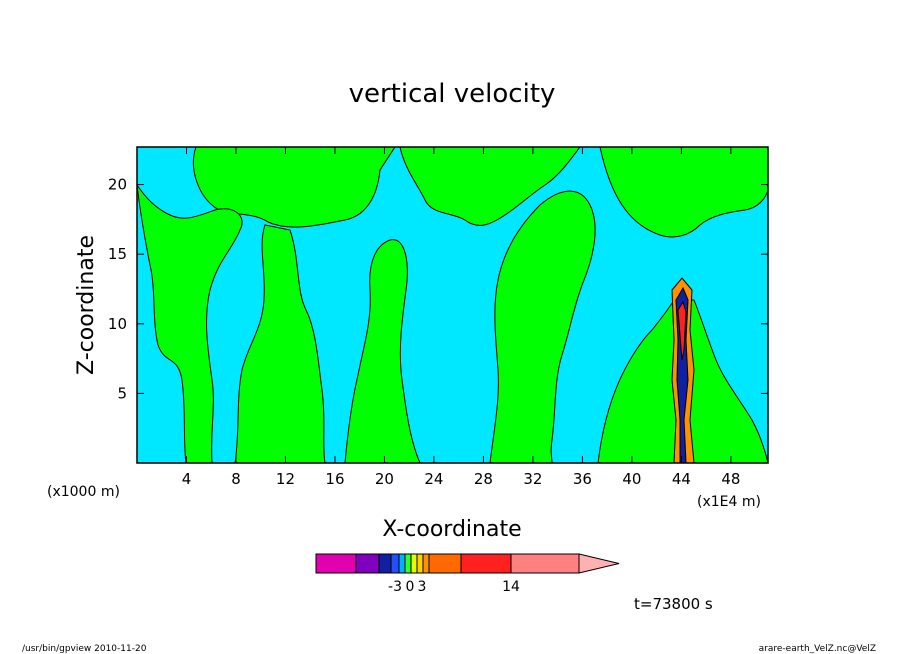  What do you see at coordinates (631, 479) in the screenshot?
I see `x-tick-label: 40` at bounding box center [631, 479].